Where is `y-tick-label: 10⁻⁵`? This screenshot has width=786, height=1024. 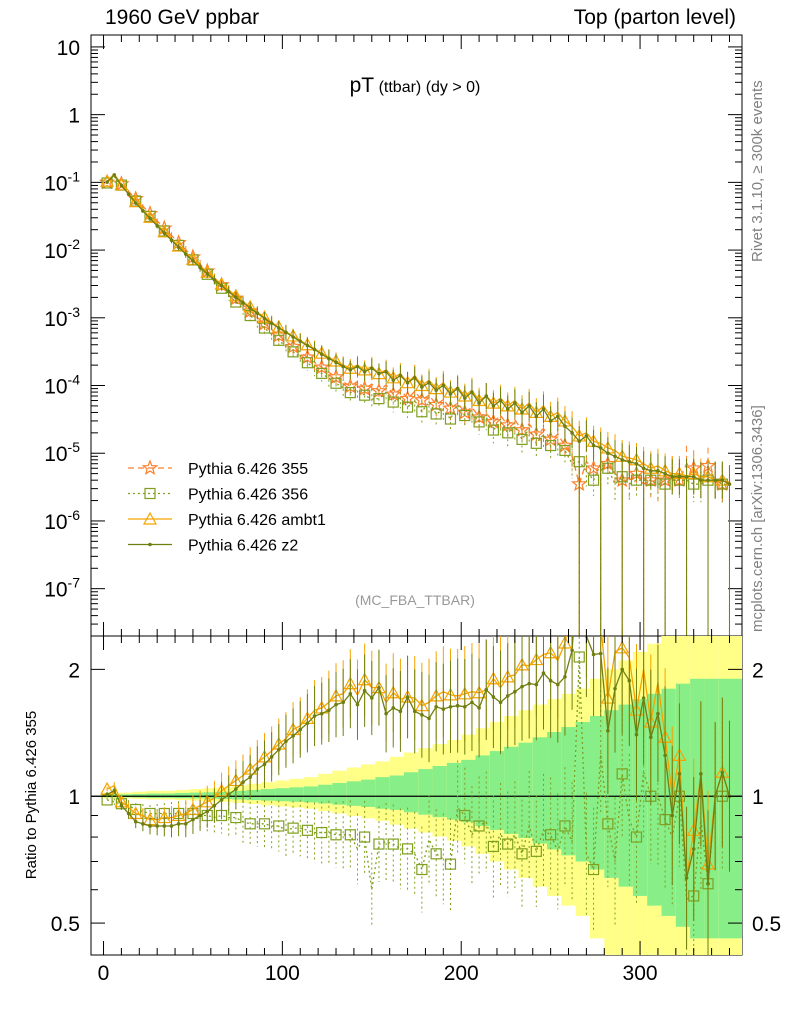
y-tick-label: 10⁻⁵ is located at coordinates (62, 452).